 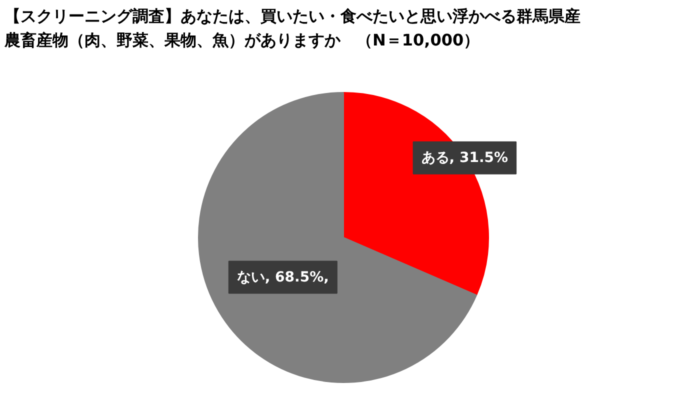 I want to click on slice-label: ない, 68.5%,, so click(x=282, y=277).